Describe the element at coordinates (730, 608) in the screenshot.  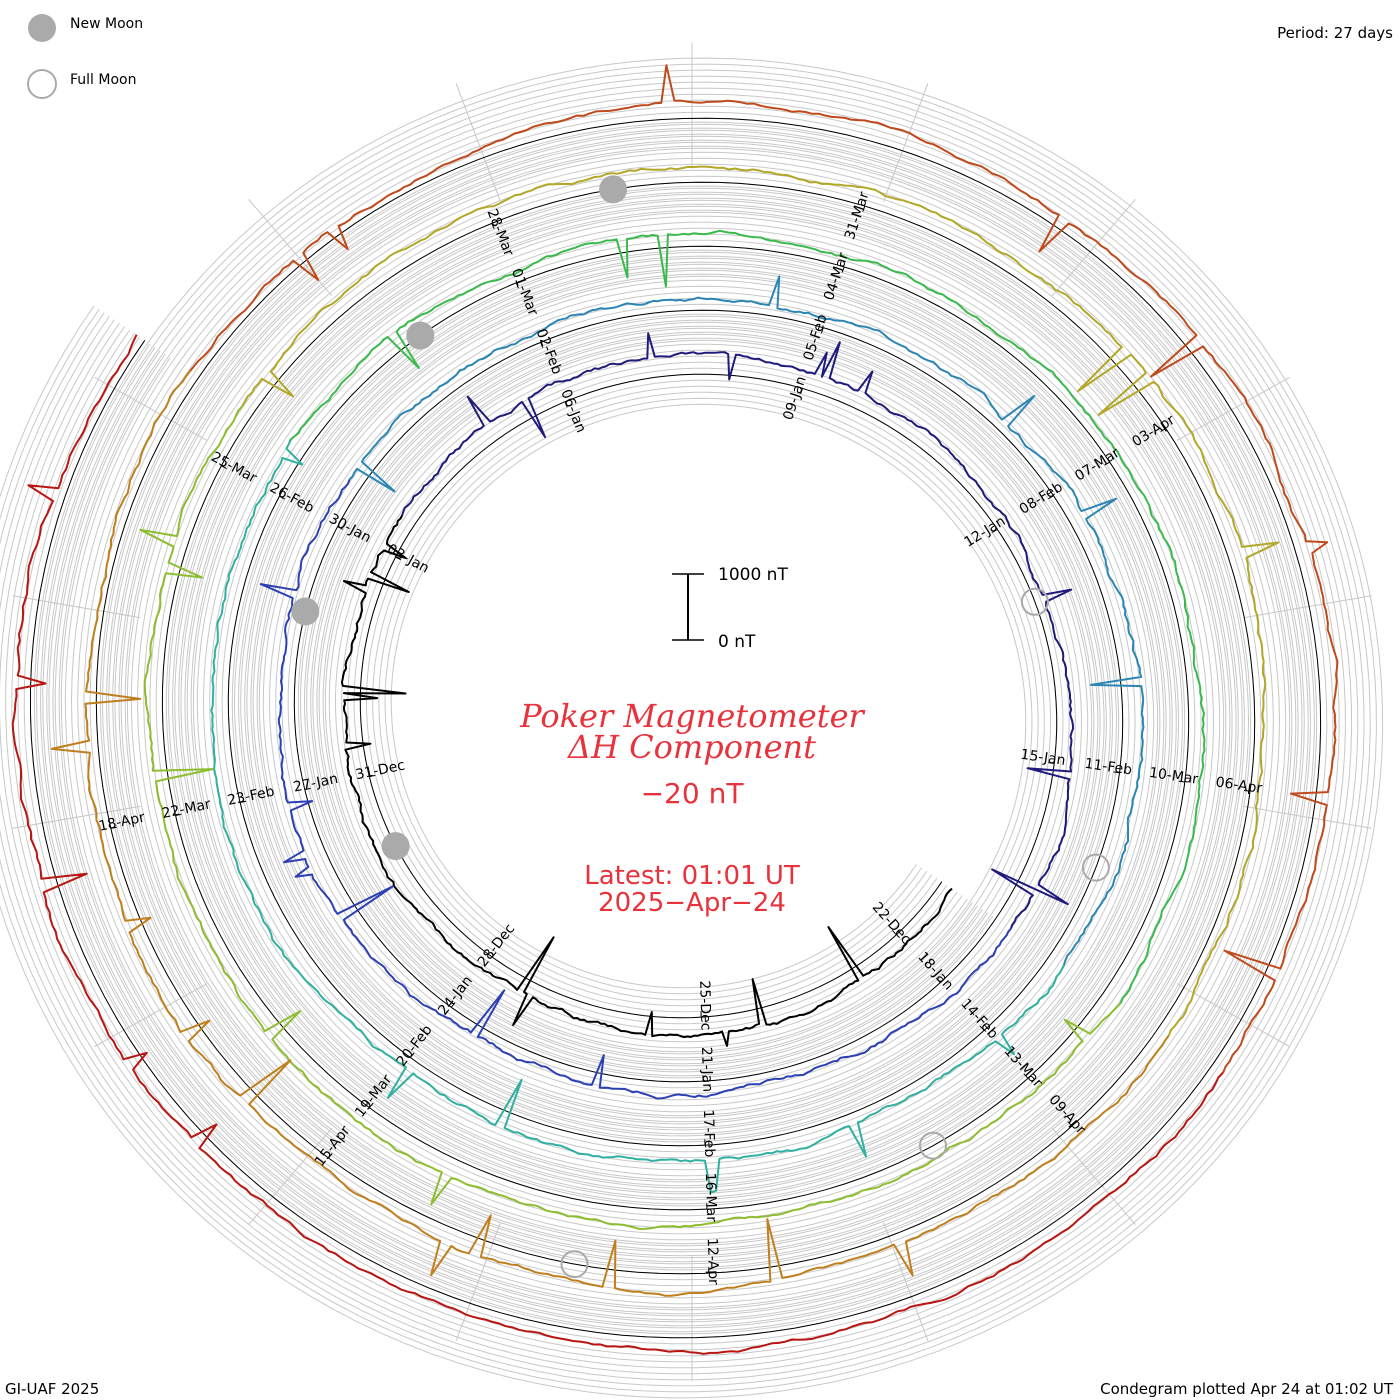
I see `scale-bar: 1000 nT 0 nT` at that location.